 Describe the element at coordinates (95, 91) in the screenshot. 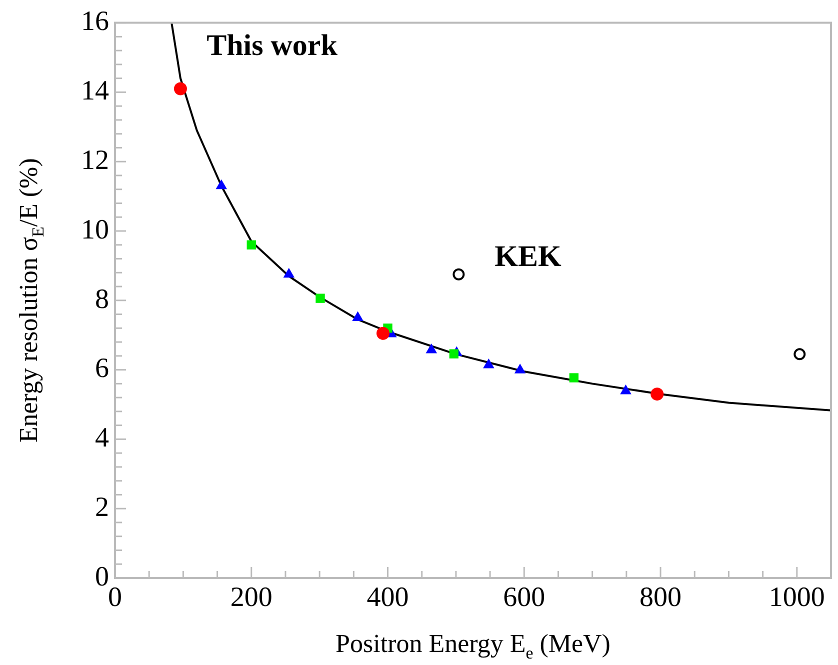

I see `y-tick-label: 14` at that location.